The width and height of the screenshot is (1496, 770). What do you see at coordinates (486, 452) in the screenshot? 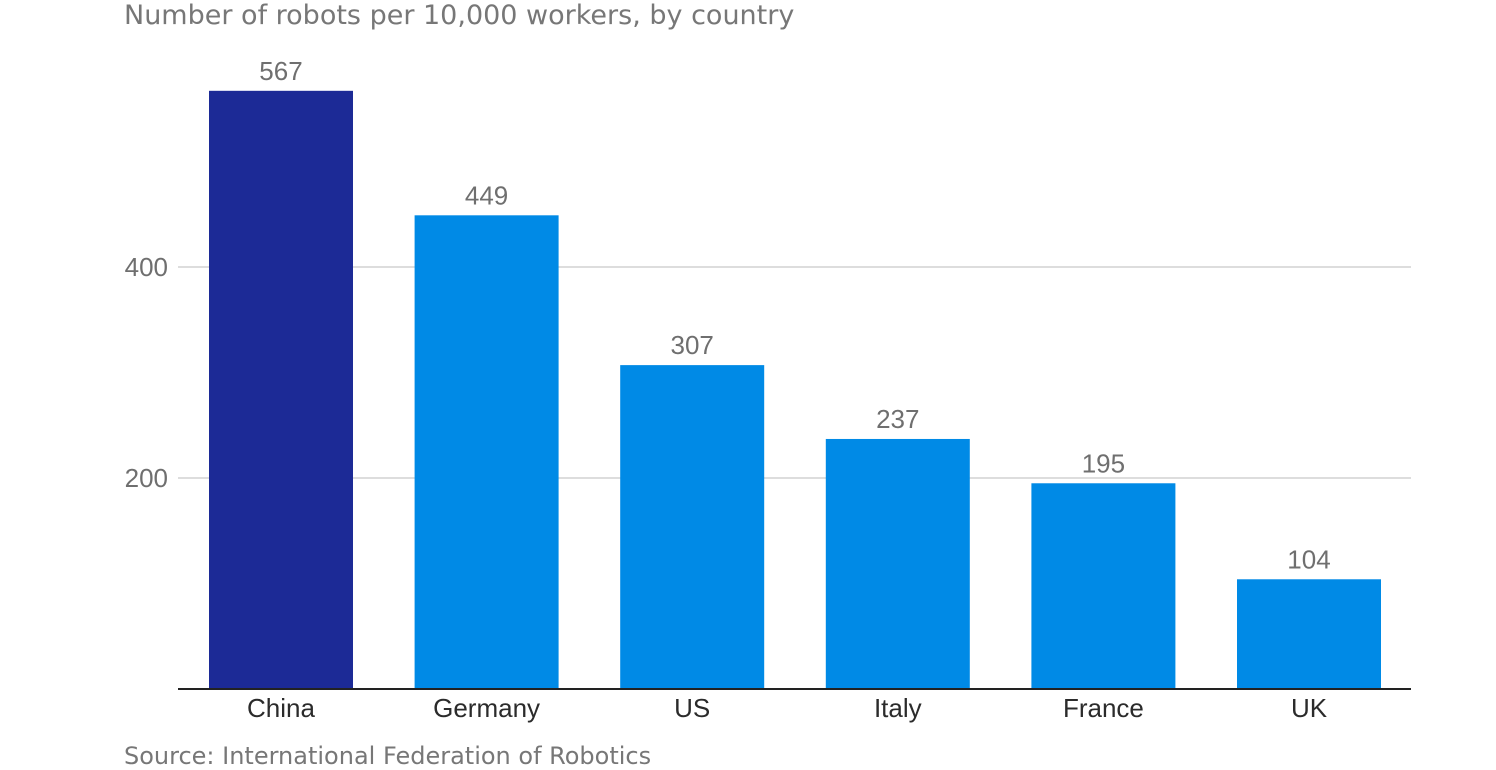
I see `bar-germany` at bounding box center [486, 452].